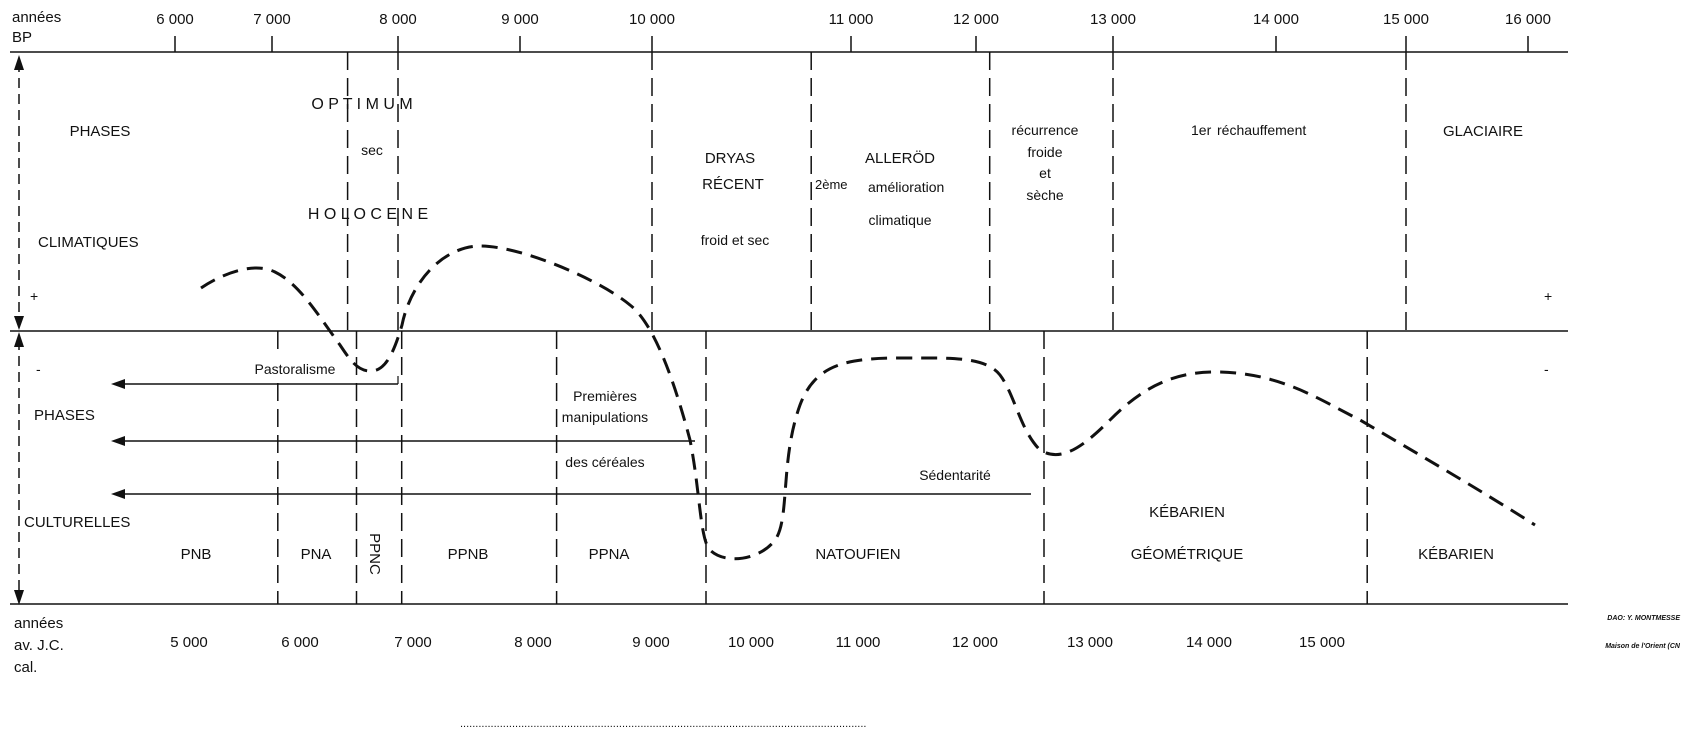  What do you see at coordinates (831, 184) in the screenshot?
I see `deuxieme-label: 2ème` at bounding box center [831, 184].